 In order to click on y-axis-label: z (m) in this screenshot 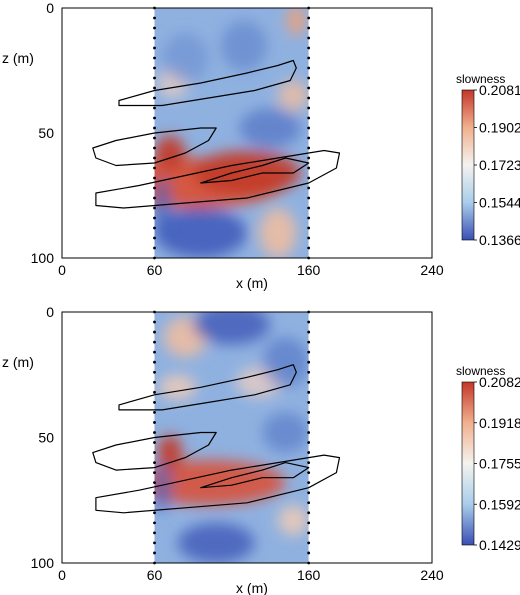, I will do `click(18, 362)`.